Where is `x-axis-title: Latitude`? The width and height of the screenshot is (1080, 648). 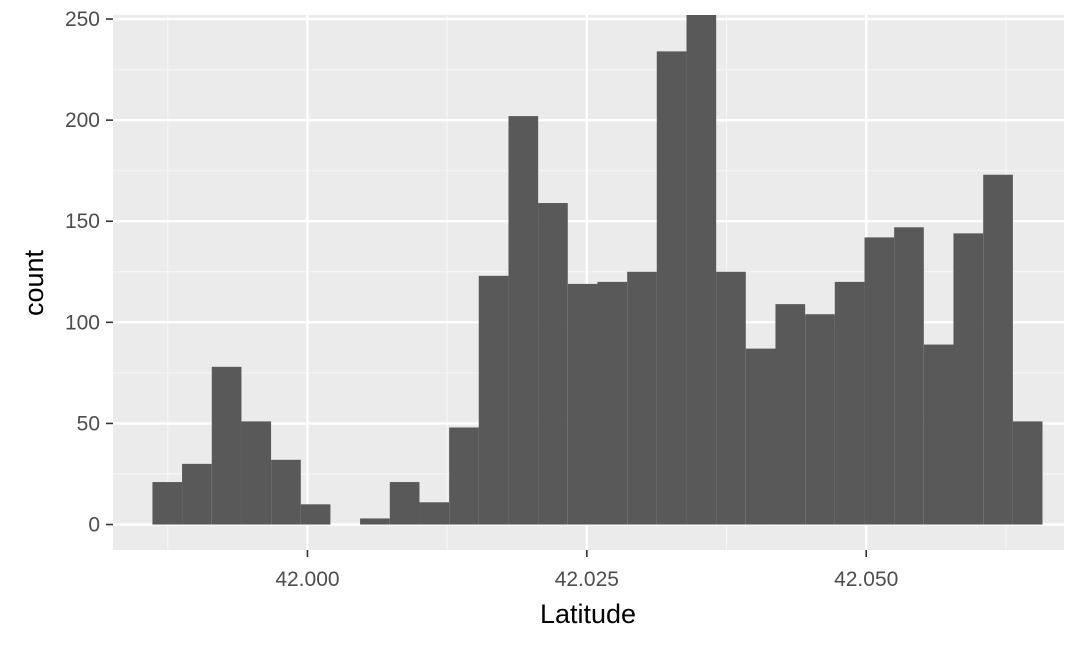
x-axis-title: Latitude is located at coordinates (588, 614).